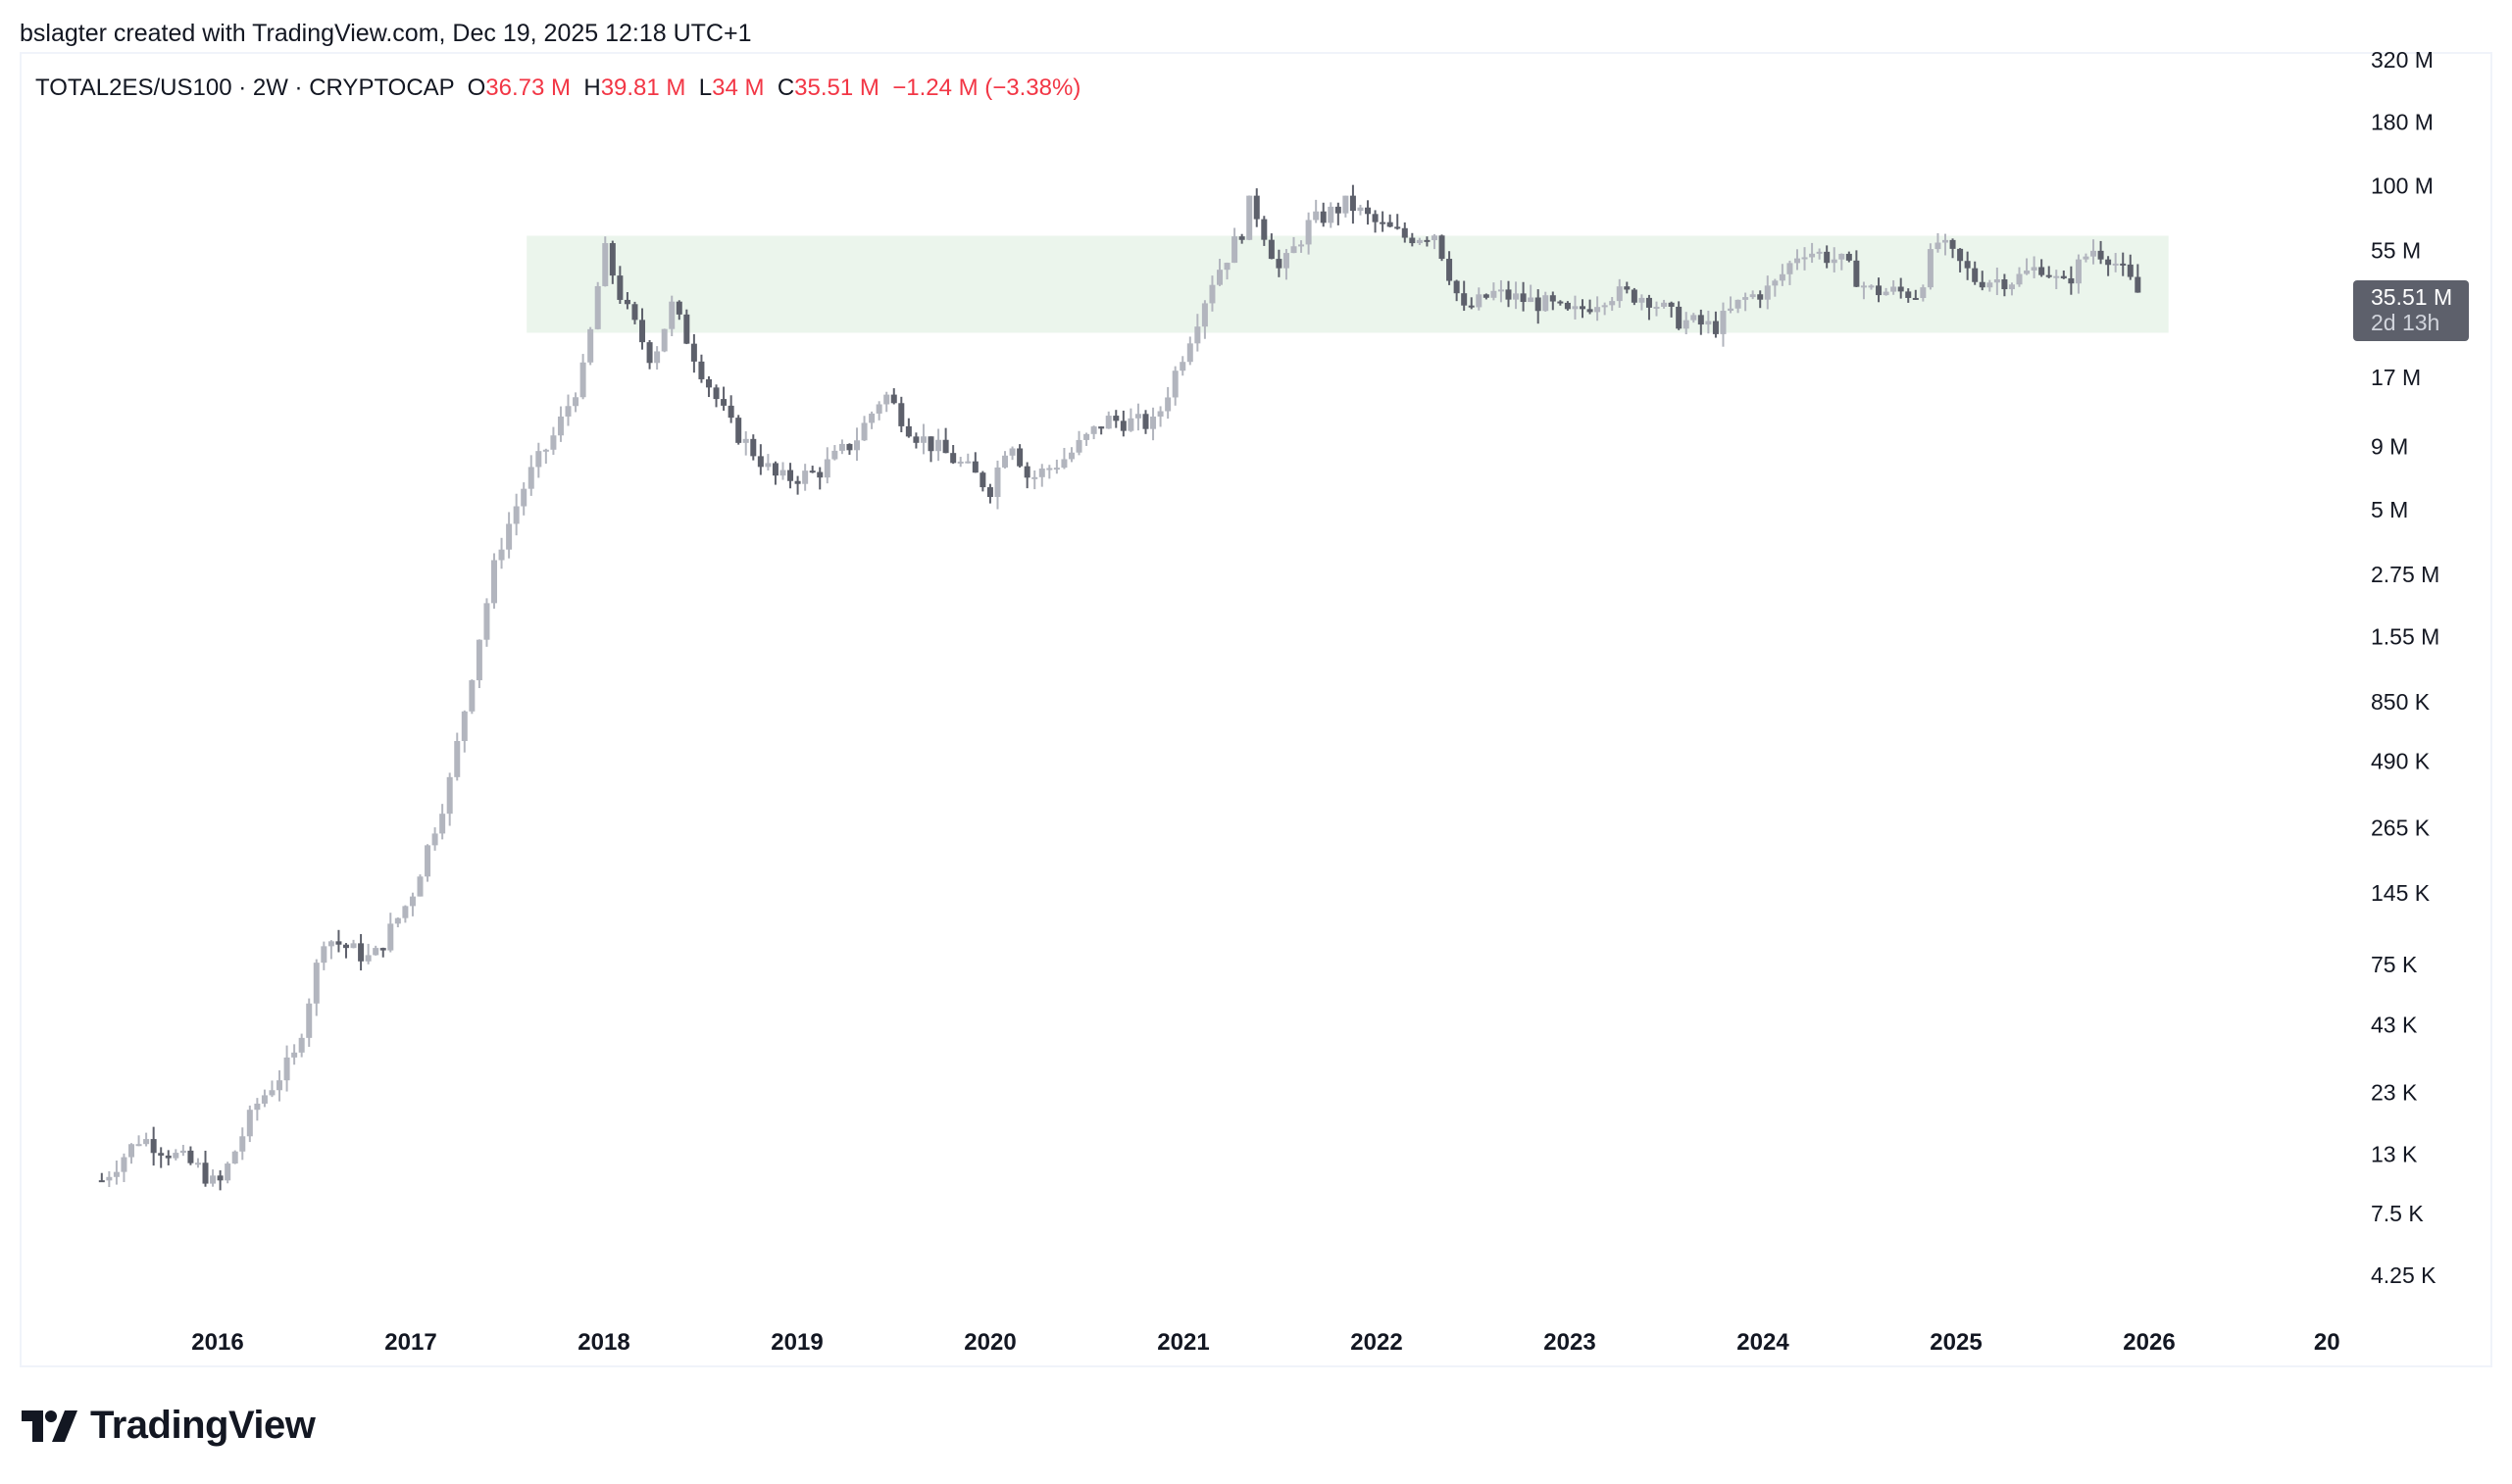 The image size is (2512, 1484). What do you see at coordinates (245, 87) in the screenshot?
I see `symbol-info: TOTAL2ES/US100 · 2W · CRYPTOCAP` at bounding box center [245, 87].